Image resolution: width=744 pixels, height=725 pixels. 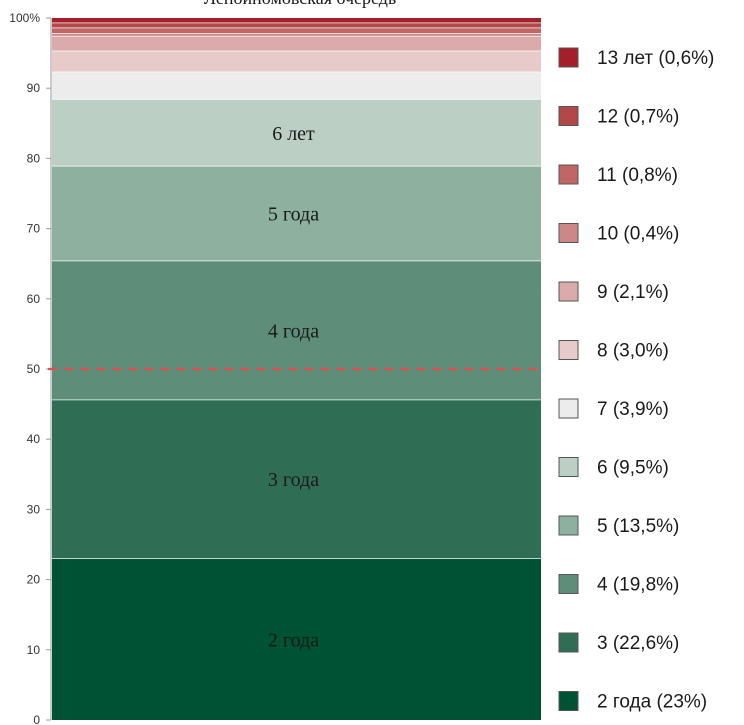 I want to click on legend-label: 2 года (23%), so click(x=652, y=702).